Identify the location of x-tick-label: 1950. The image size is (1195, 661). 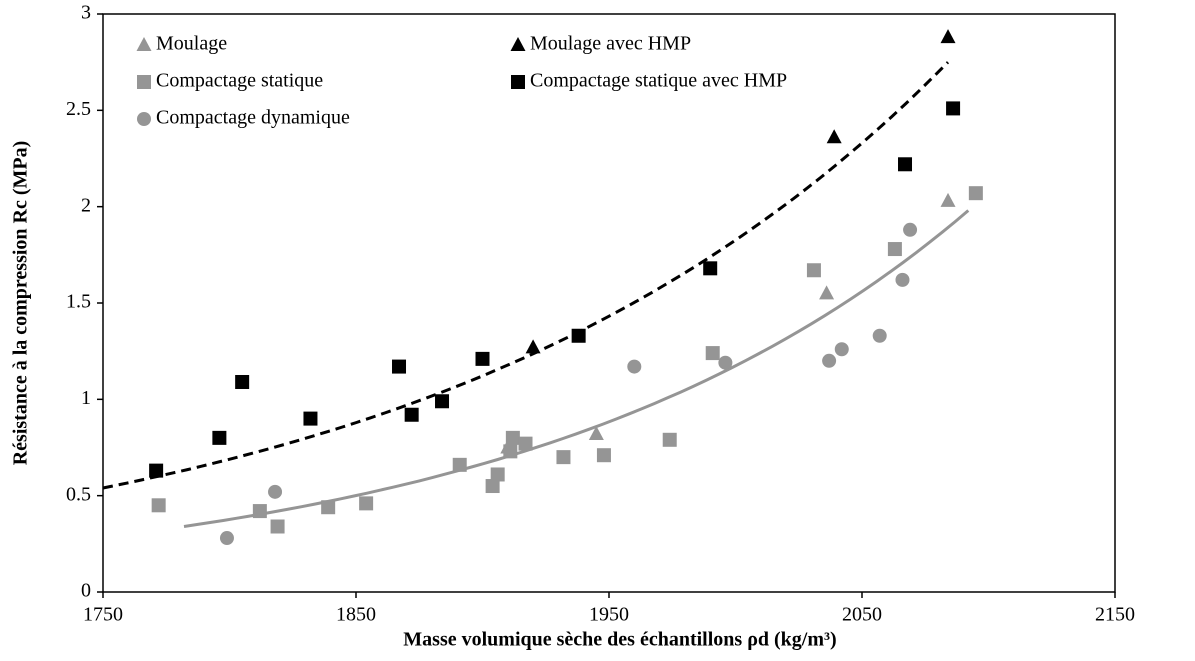
(609, 615).